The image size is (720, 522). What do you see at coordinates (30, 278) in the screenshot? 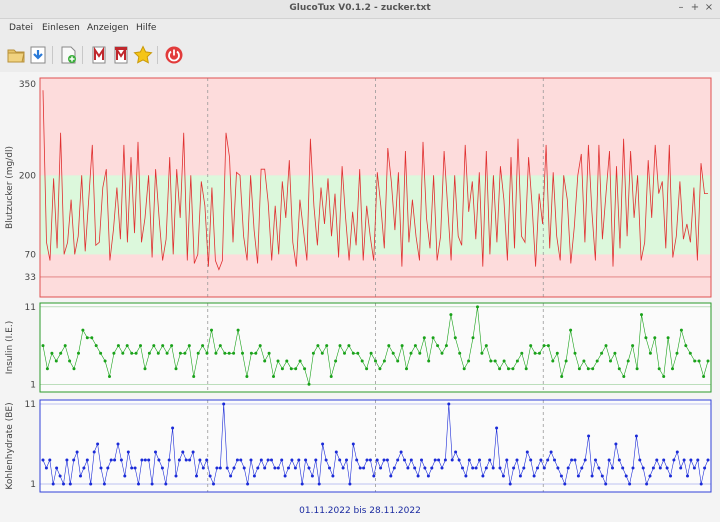
I see `glucose-tick-label: 33` at bounding box center [30, 278].